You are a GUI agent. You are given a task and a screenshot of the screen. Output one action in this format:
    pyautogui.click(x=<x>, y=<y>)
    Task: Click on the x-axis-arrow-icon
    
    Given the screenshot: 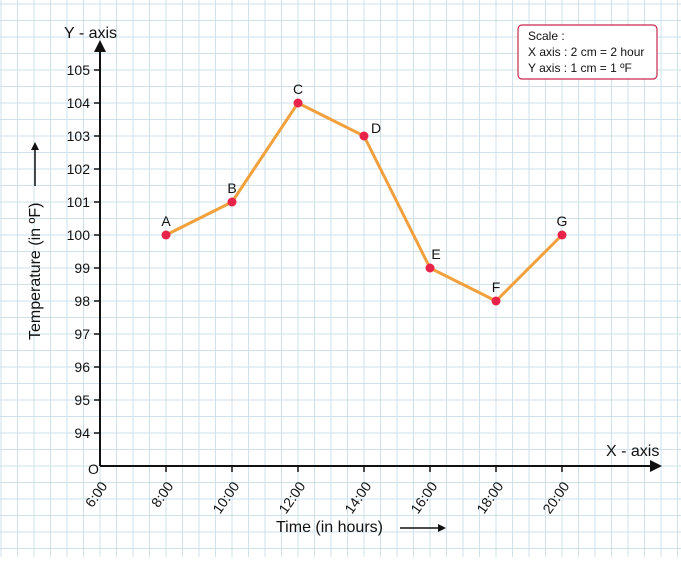 What is the action you would take?
    pyautogui.click(x=656, y=466)
    